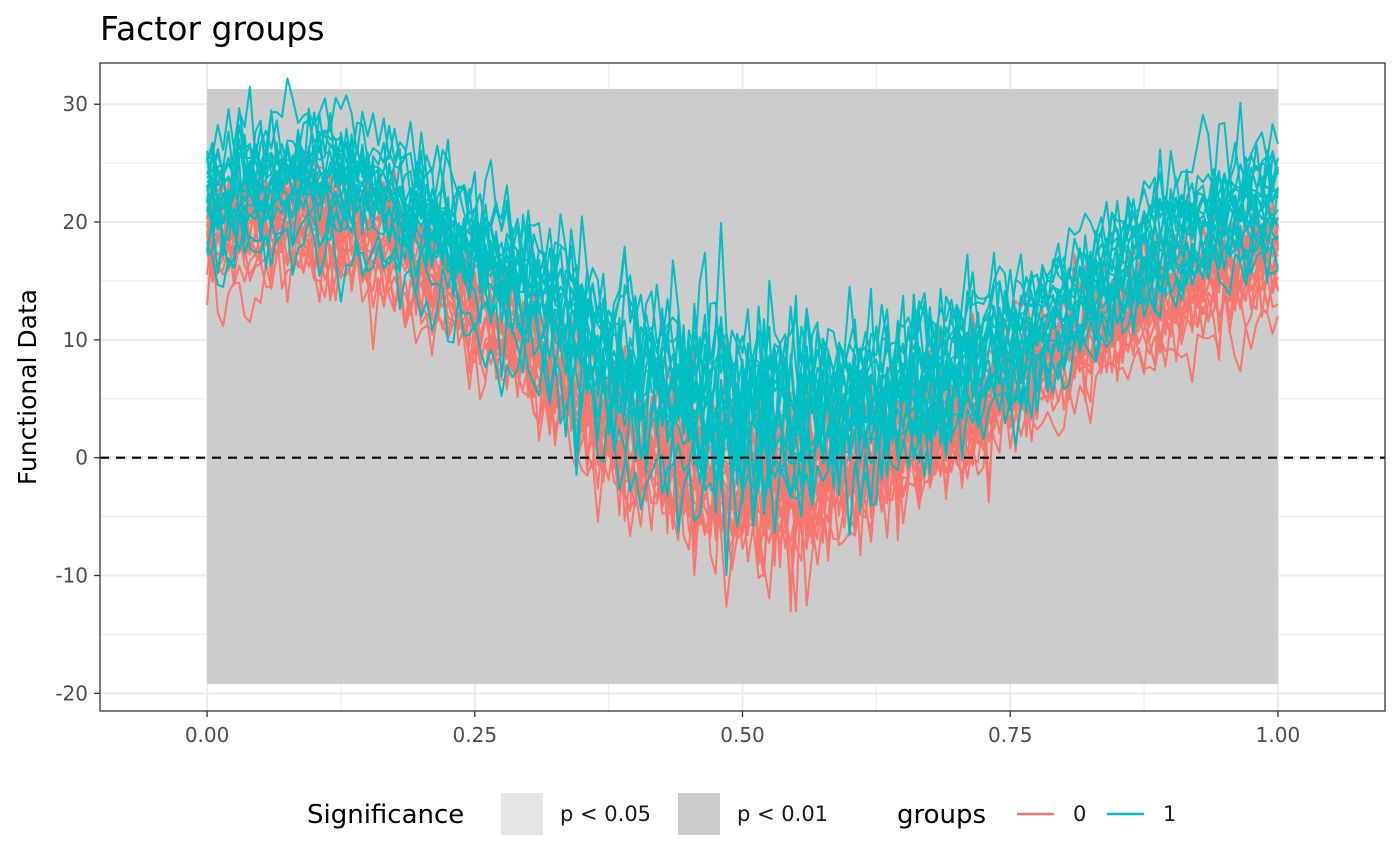 The width and height of the screenshot is (1400, 866). Describe the element at coordinates (1079, 814) in the screenshot. I see `legend-group-label: 0` at that location.